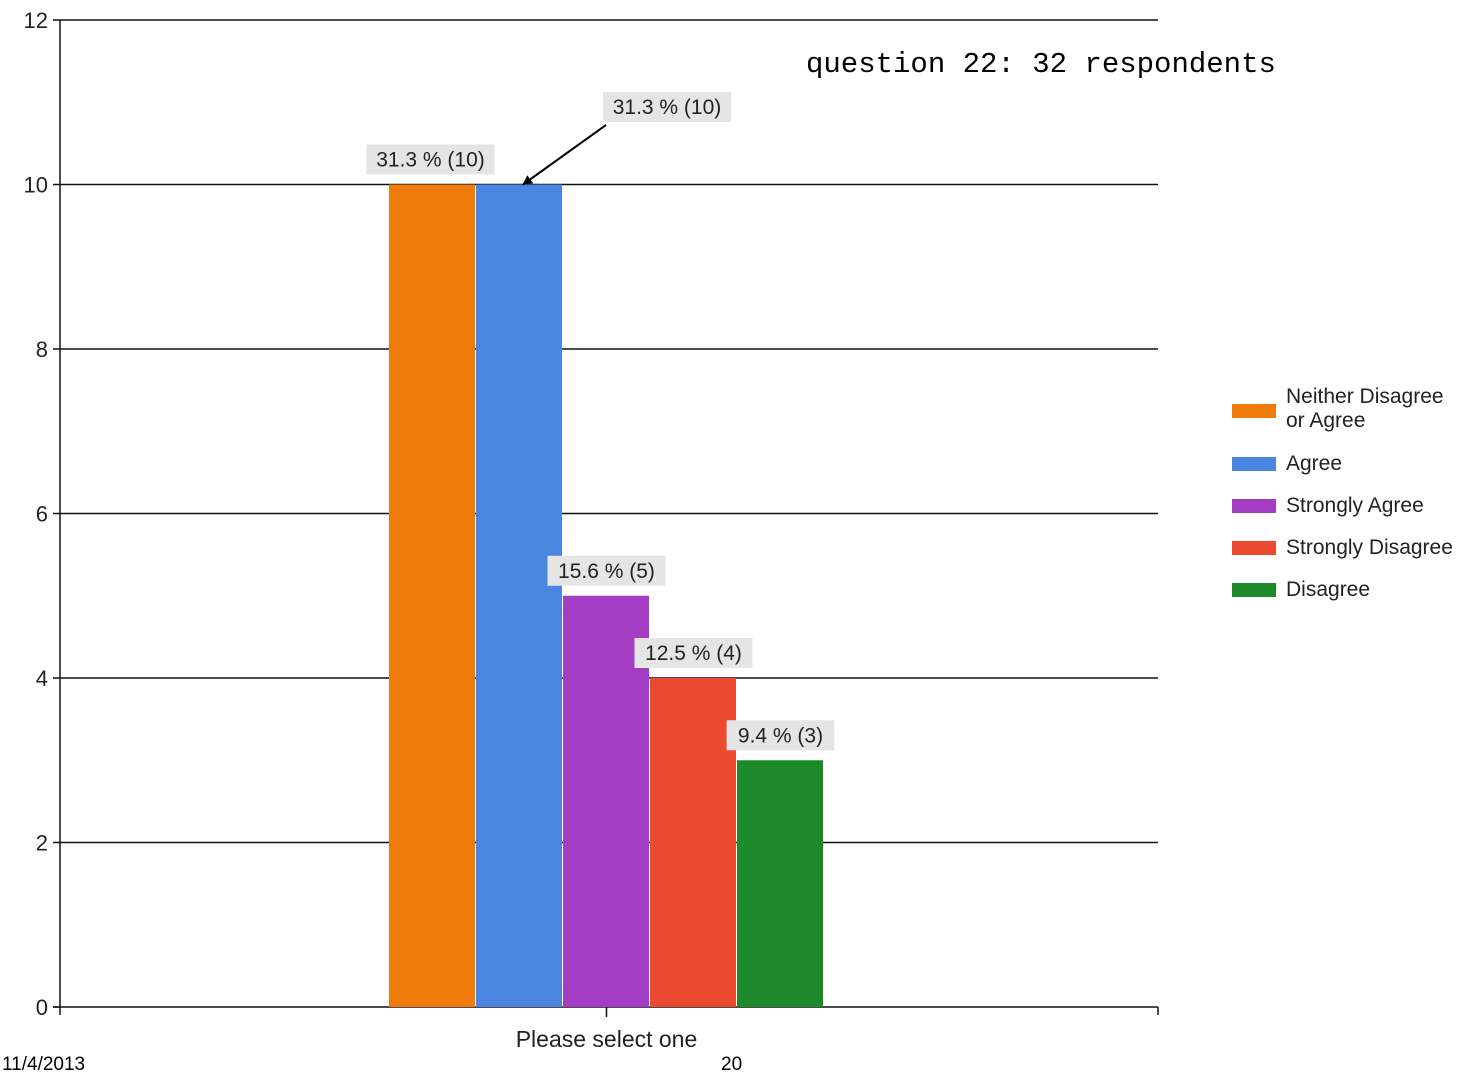 This screenshot has width=1484, height=1073. Describe the element at coordinates (36, 20) in the screenshot. I see `y-tick-label: 12` at that location.